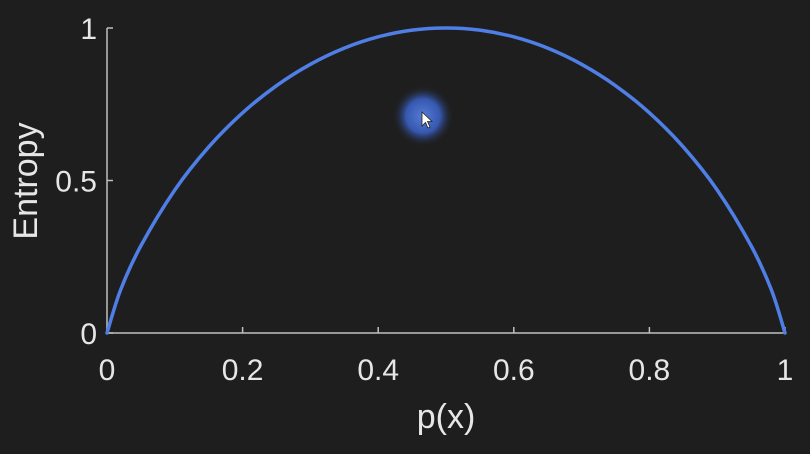 This screenshot has height=454, width=810. Describe the element at coordinates (378, 370) in the screenshot. I see `x-tick-label: 0.4` at that location.